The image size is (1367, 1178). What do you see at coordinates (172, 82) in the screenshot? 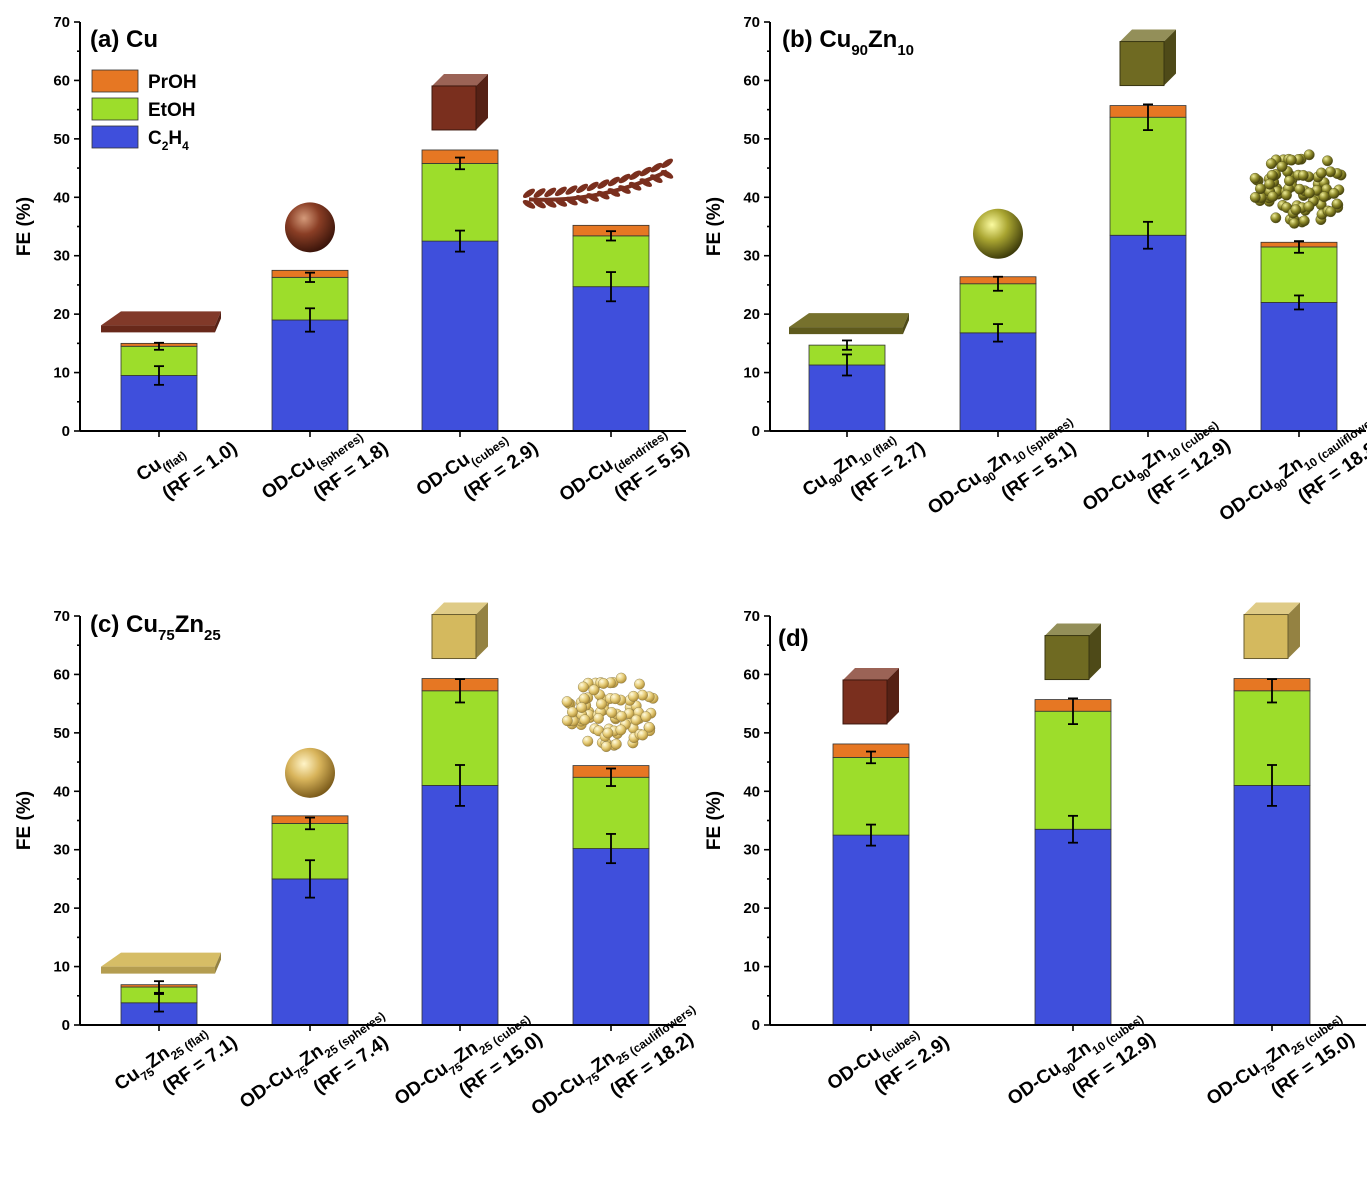
I see `legend-label-proh: PrOH` at bounding box center [172, 82].